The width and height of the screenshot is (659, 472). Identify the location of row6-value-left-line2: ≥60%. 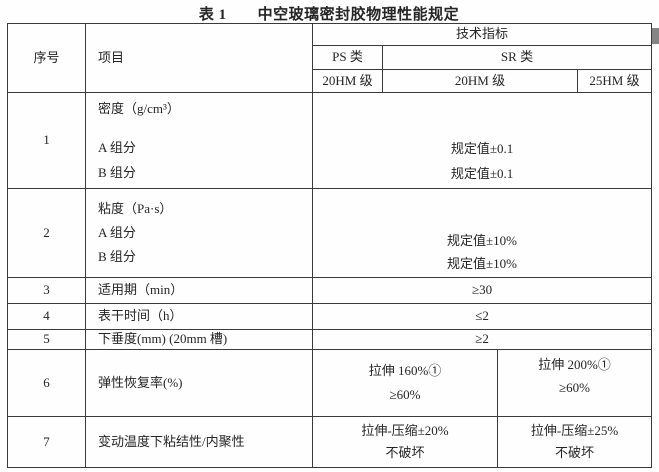
(405, 394).